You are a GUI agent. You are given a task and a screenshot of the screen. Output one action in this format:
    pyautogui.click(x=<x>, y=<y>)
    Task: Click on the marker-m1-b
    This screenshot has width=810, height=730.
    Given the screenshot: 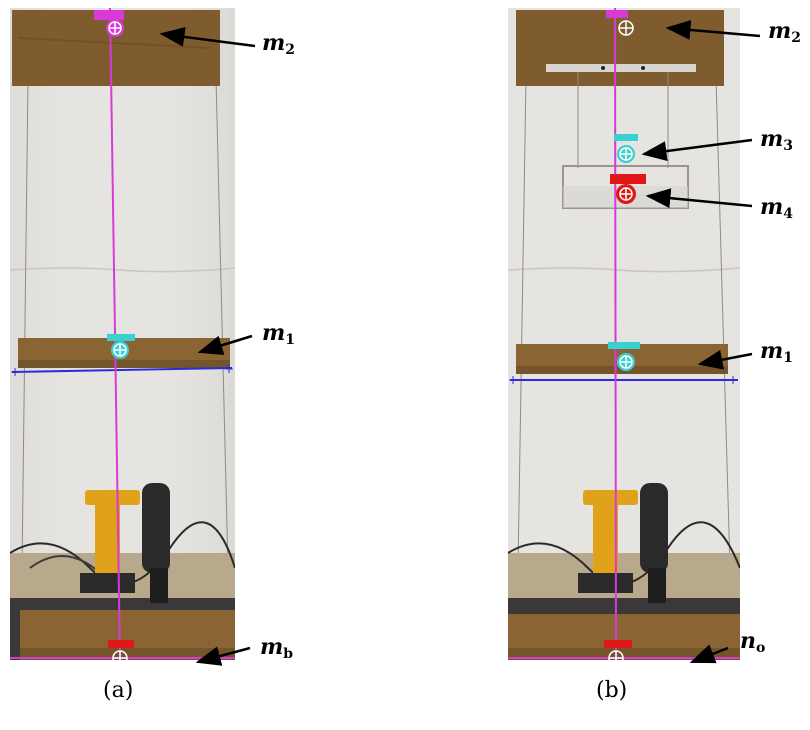 What is the action you would take?
    pyautogui.click(x=624, y=356)
    